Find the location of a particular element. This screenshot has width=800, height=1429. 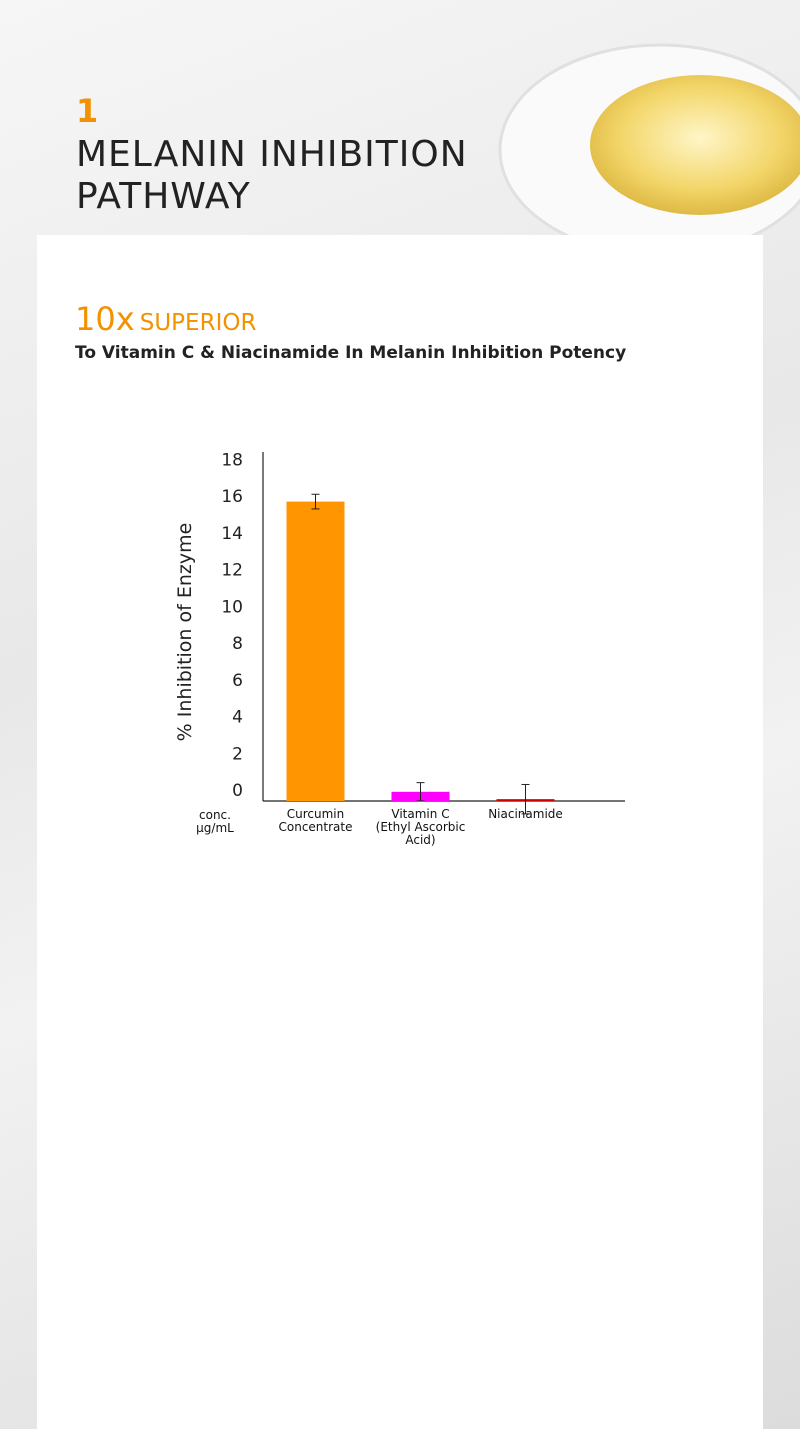

y-tick-label: 14 is located at coordinates (232, 534).